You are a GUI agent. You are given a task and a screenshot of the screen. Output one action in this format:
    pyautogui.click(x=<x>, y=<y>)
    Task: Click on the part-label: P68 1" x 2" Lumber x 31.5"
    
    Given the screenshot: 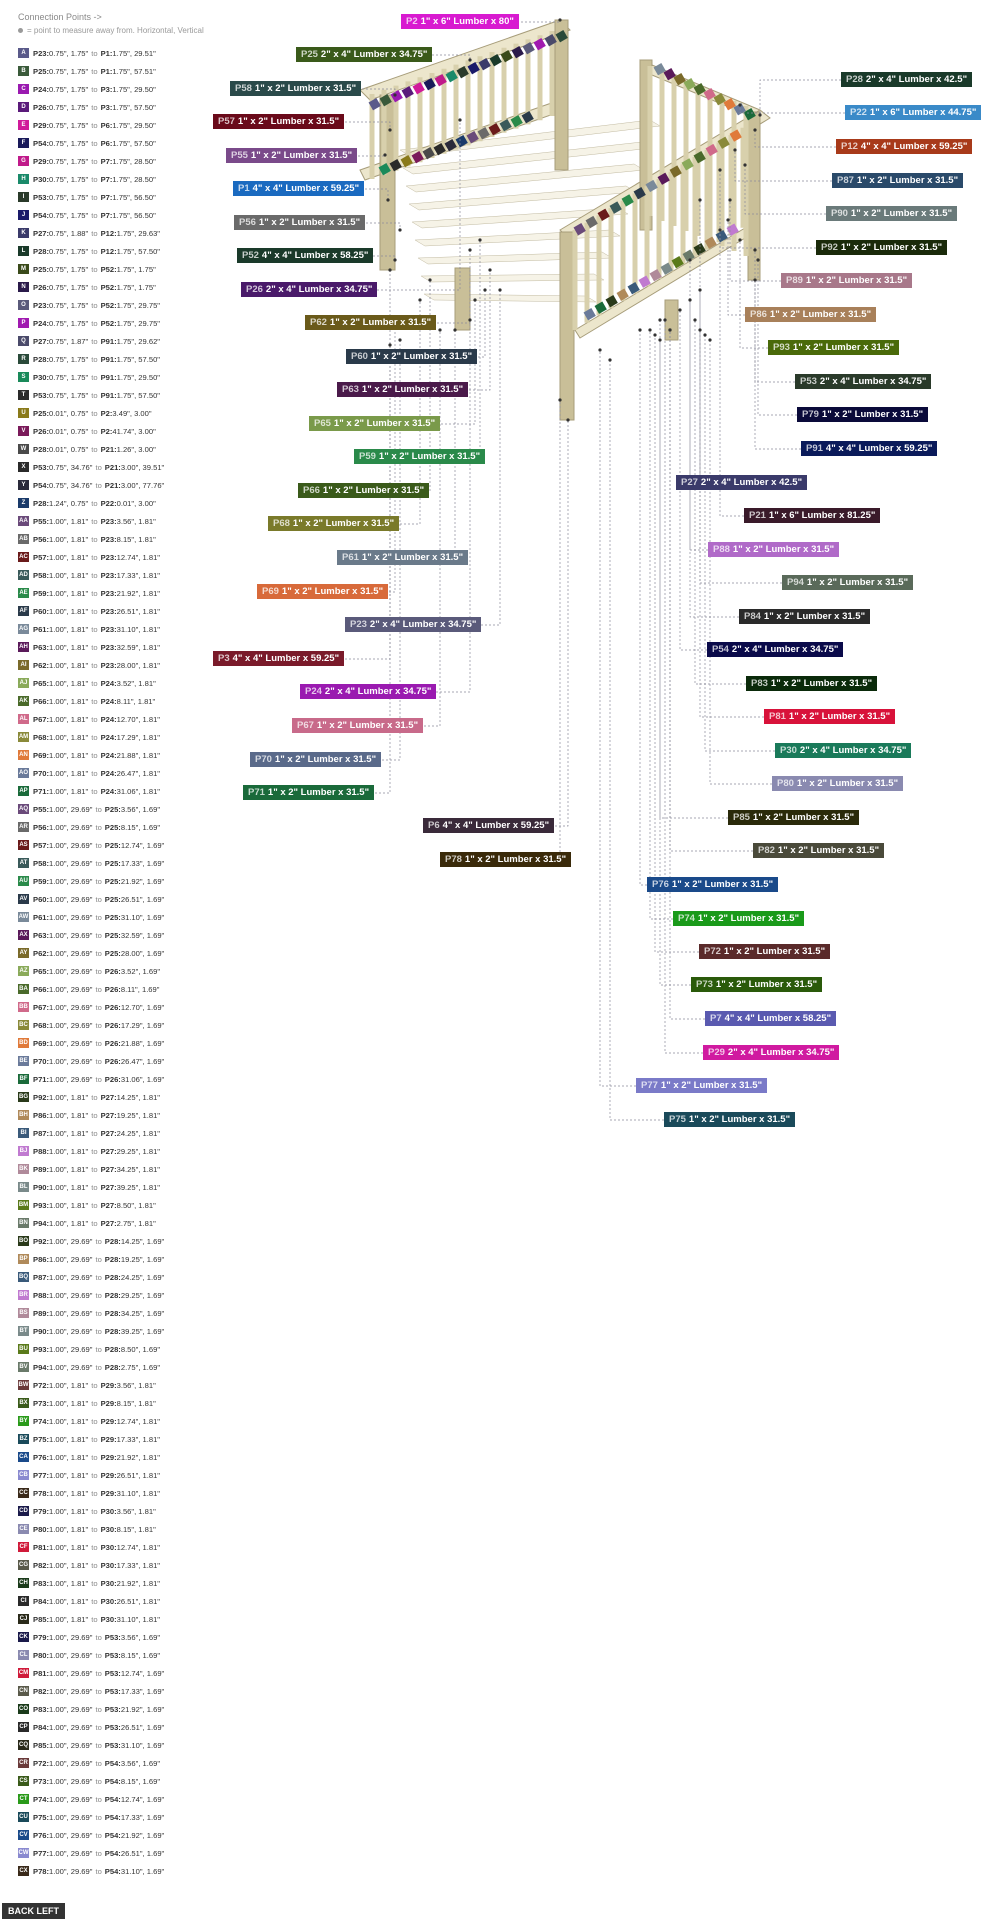 What is the action you would take?
    pyautogui.click(x=334, y=523)
    